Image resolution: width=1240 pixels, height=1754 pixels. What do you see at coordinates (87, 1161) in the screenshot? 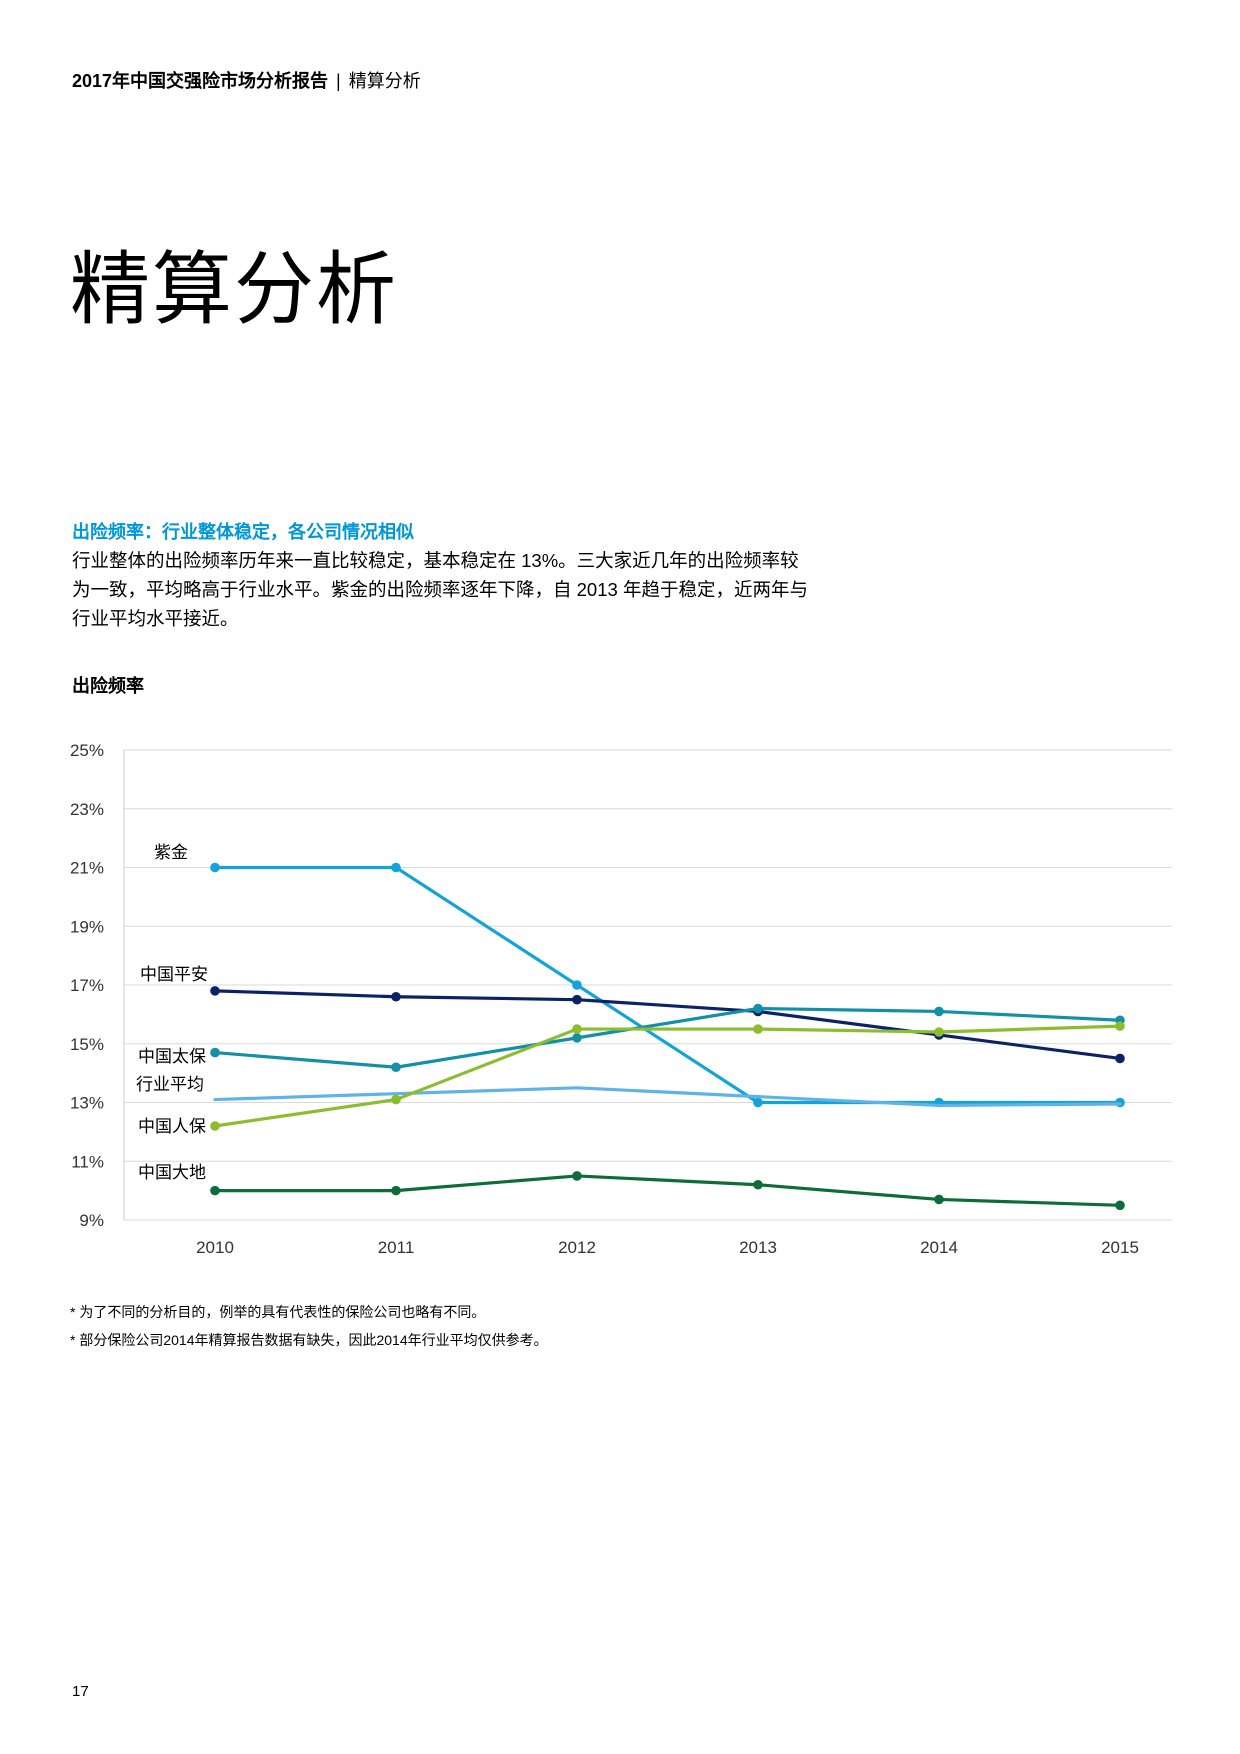
I see `y-tick-label: 11%` at bounding box center [87, 1161].